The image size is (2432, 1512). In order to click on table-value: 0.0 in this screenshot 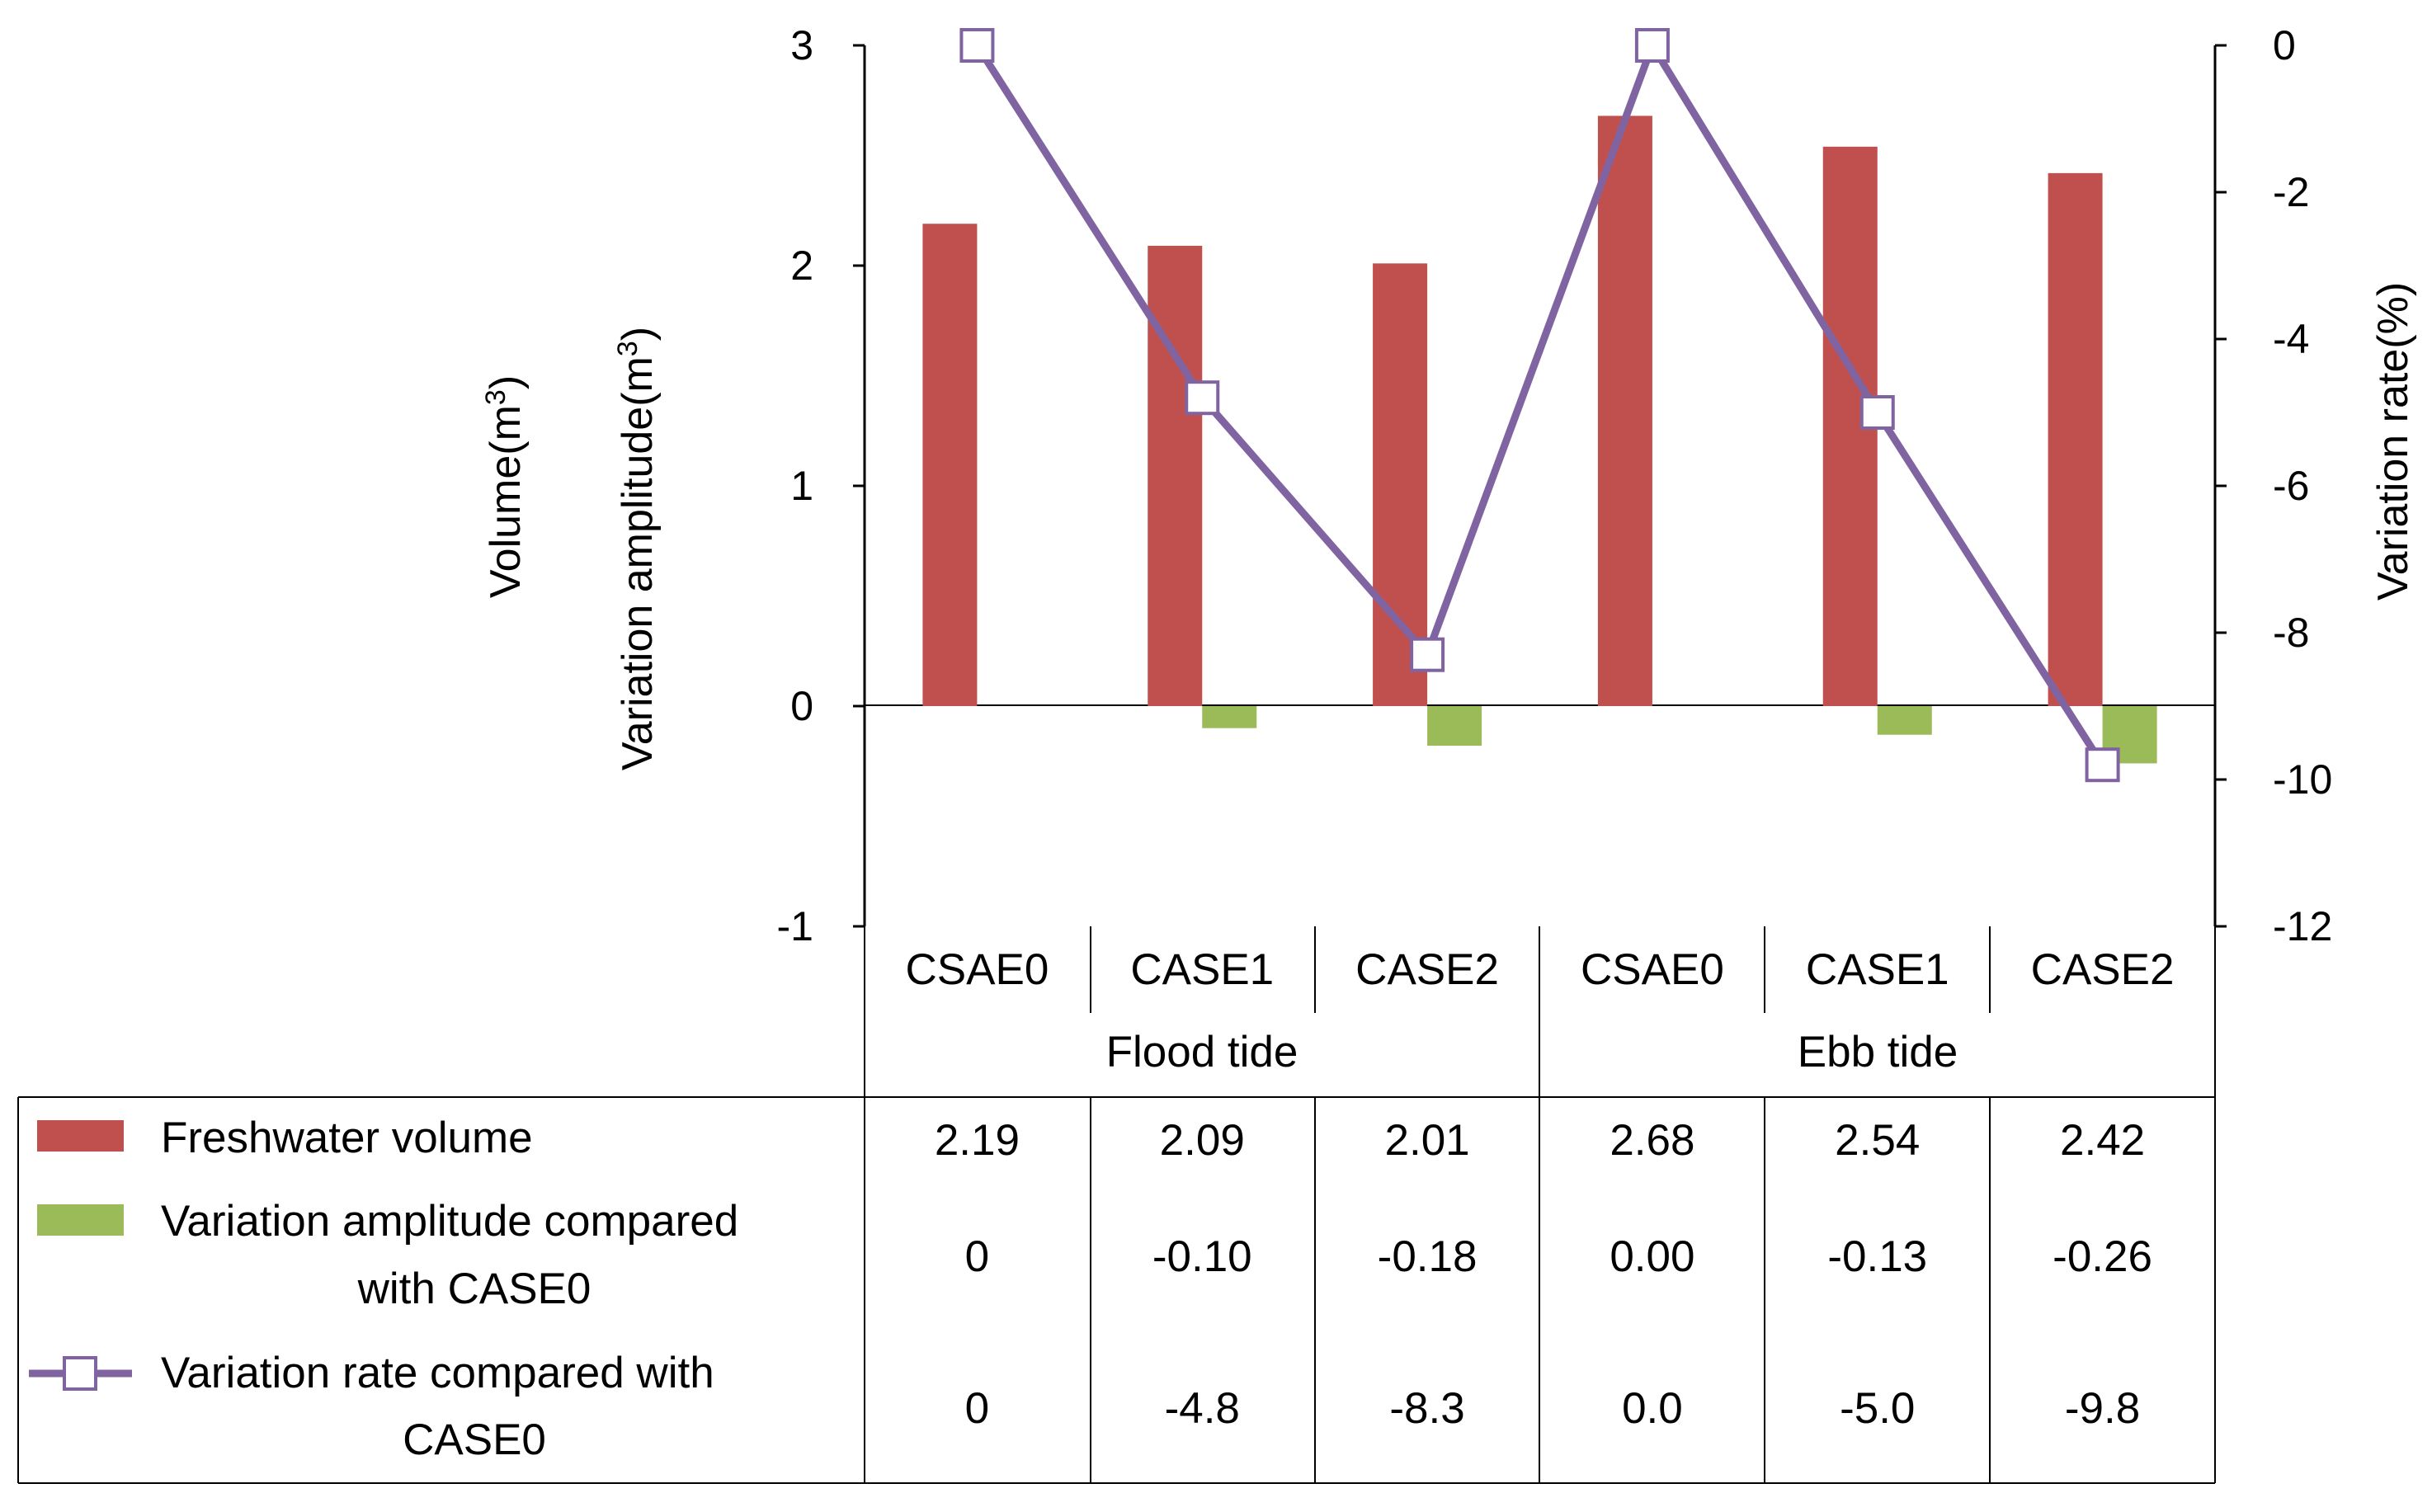, I will do `click(1652, 1408)`.